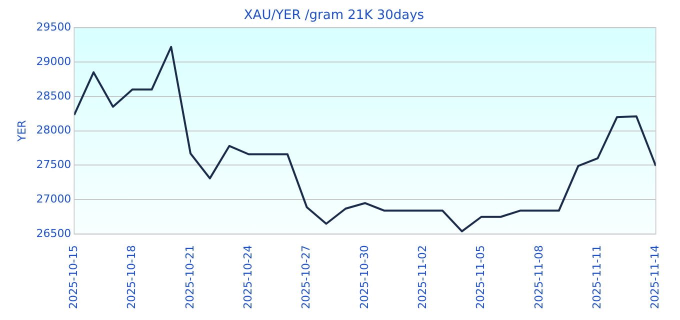 The width and height of the screenshot is (680, 320). What do you see at coordinates (481, 277) in the screenshot?
I see `x-tick-label: 2025-11-05` at bounding box center [481, 277].